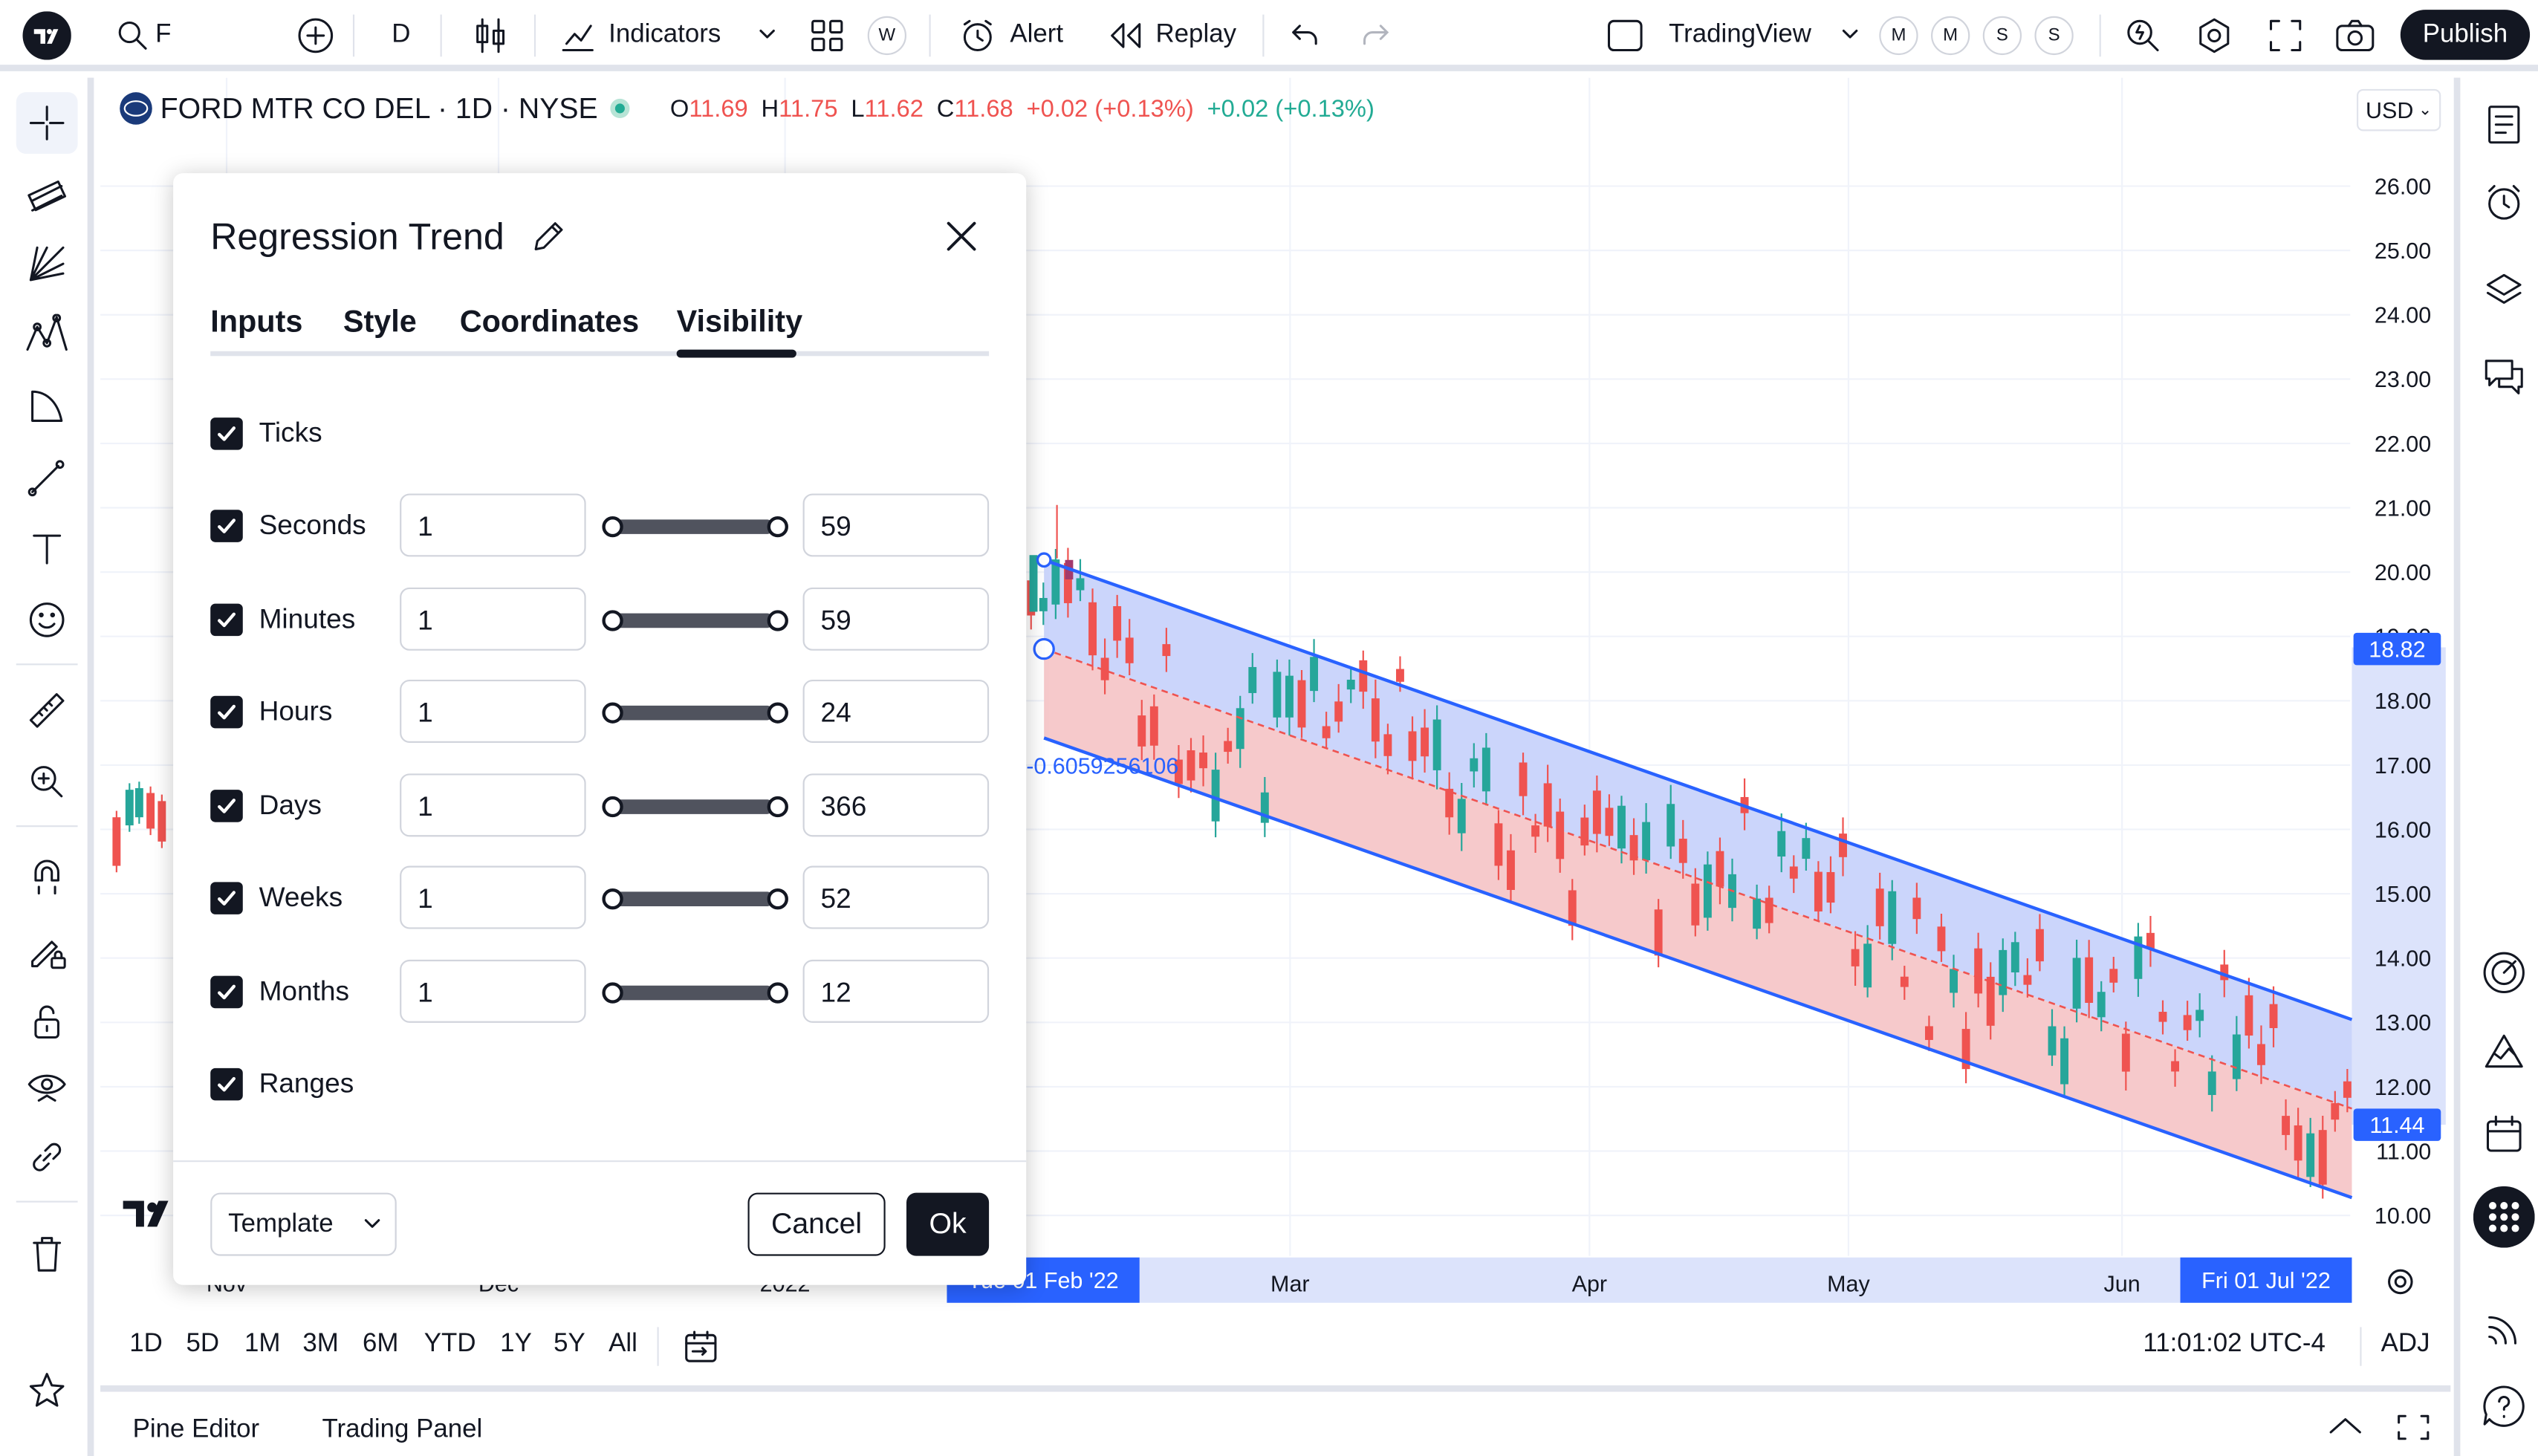 The image size is (2538, 1456). What do you see at coordinates (402, 1430) in the screenshot?
I see `tab-trading-panel: Trading Panel` at bounding box center [402, 1430].